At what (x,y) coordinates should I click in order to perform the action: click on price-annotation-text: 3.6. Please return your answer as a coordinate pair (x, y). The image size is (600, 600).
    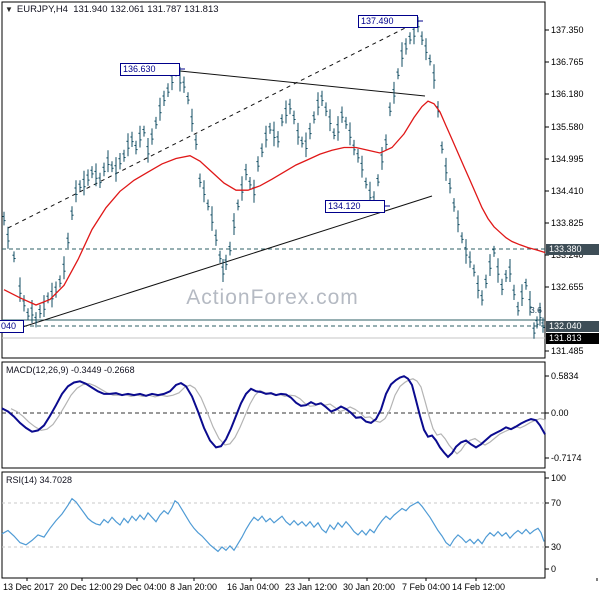
    Looking at the image, I should click on (536, 310).